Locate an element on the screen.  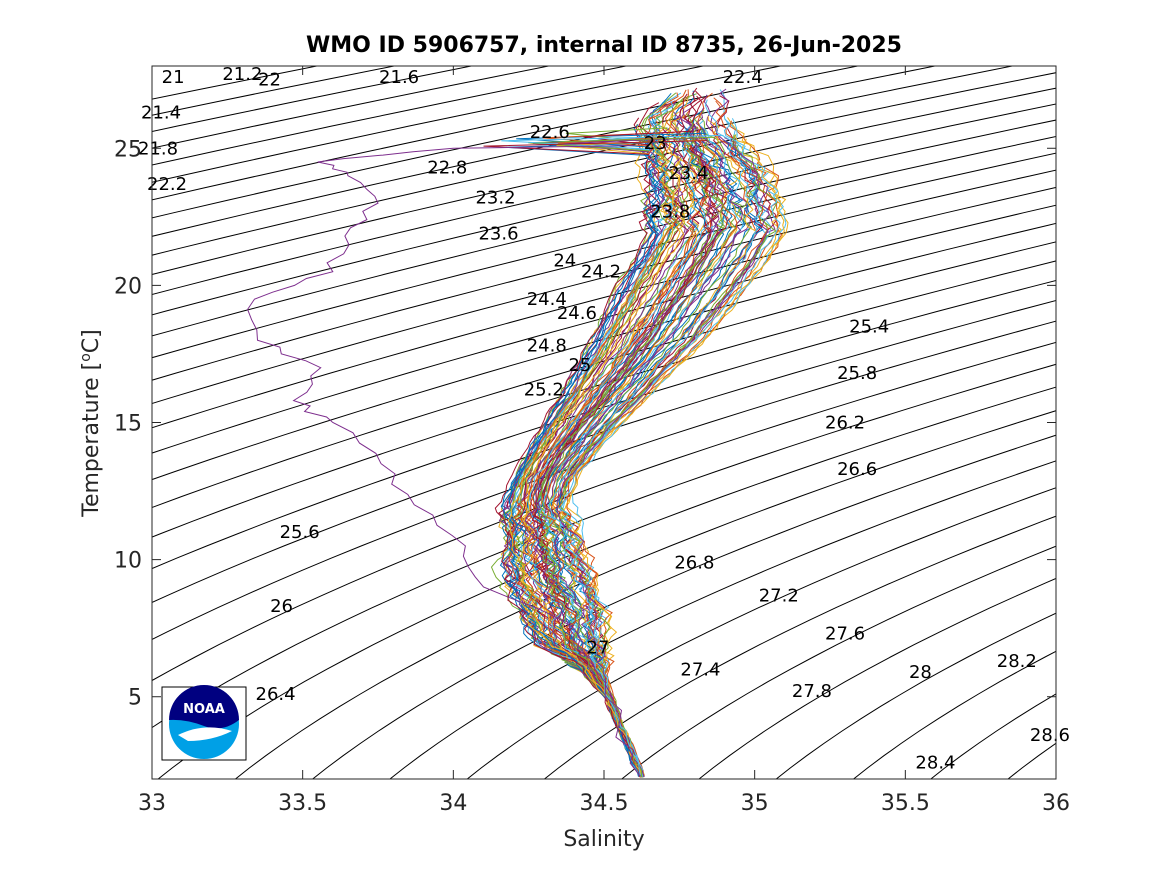
x-tick-label: 35 is located at coordinates (755, 803).